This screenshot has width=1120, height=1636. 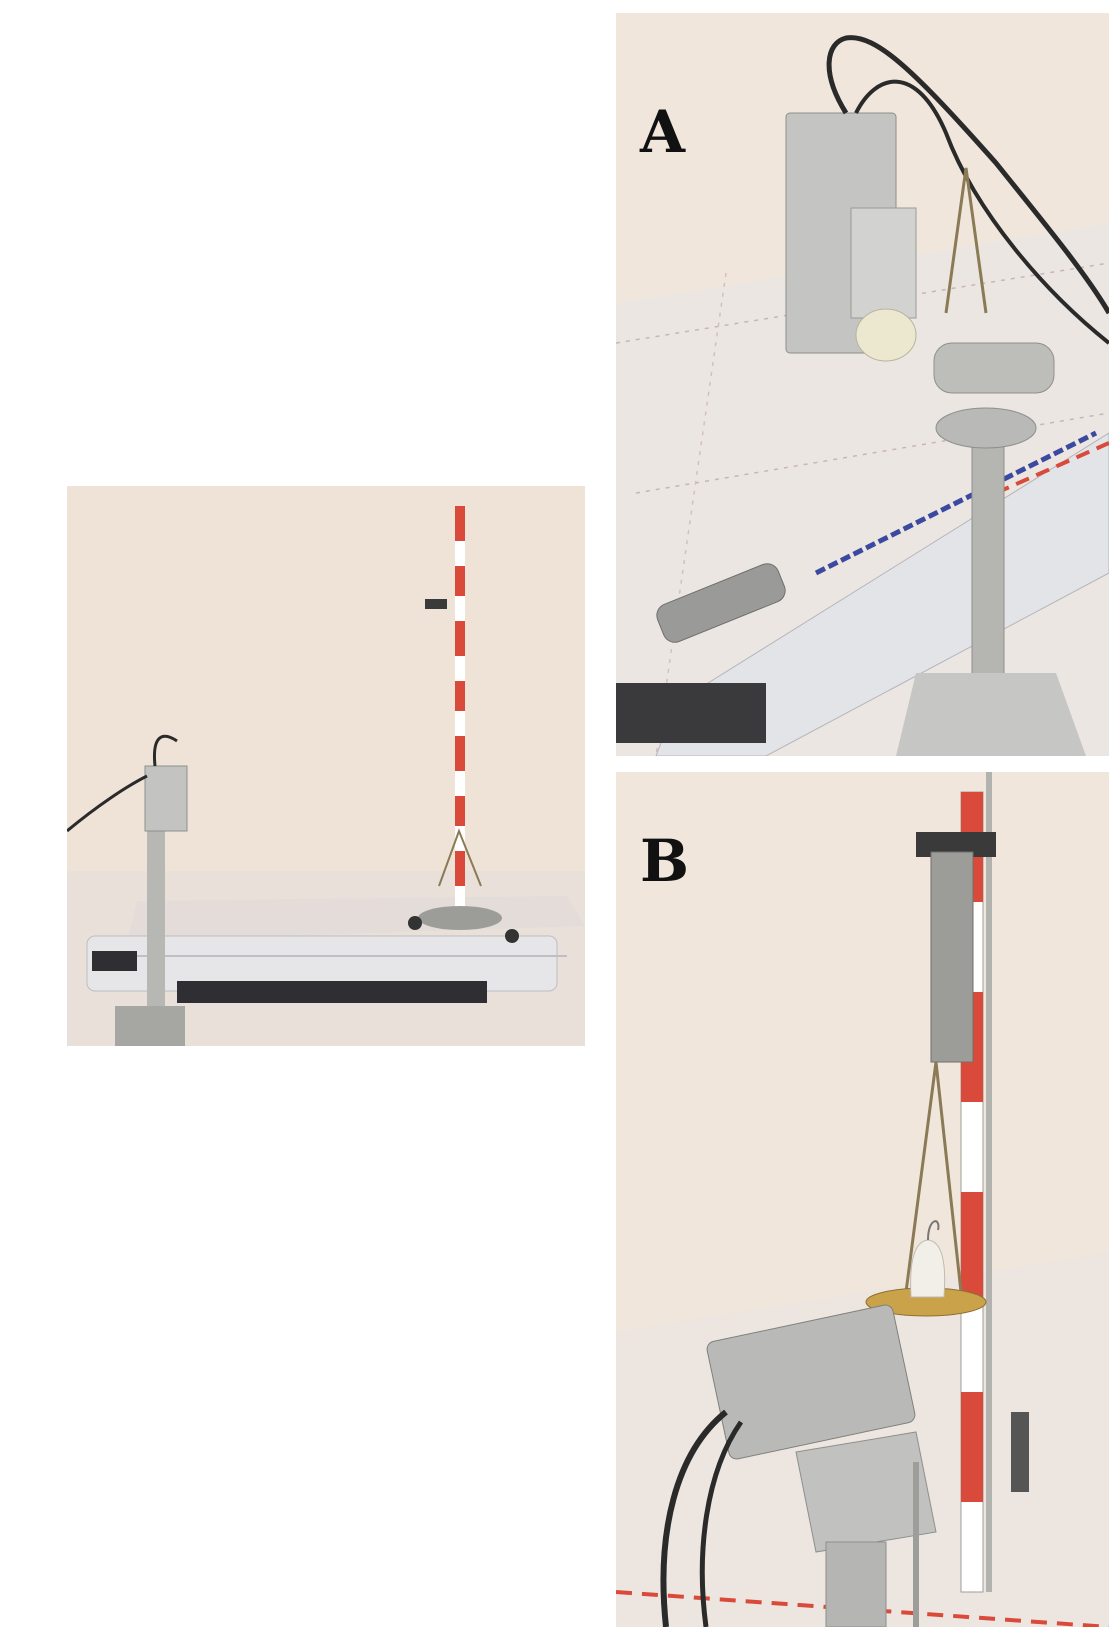 What do you see at coordinates (952, 957) in the screenshot?
I see `detail-b-hanging-plate` at bounding box center [952, 957].